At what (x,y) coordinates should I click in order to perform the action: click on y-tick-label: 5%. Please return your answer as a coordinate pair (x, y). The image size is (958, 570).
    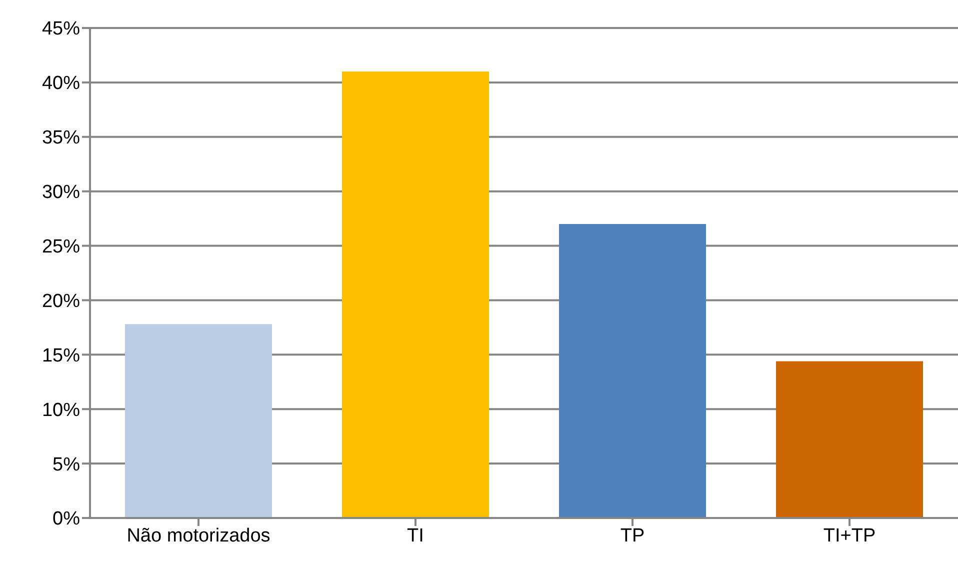
    Looking at the image, I should click on (66, 465).